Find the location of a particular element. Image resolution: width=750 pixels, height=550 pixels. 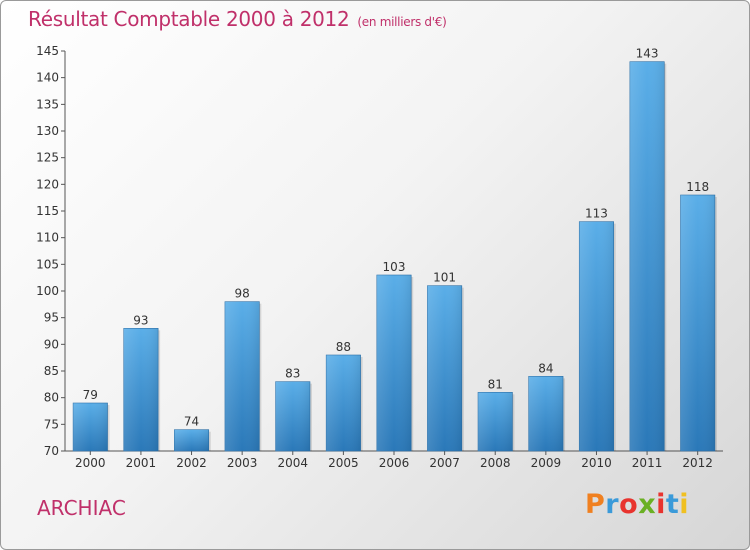

x-tick-label-2010: 2010 is located at coordinates (596, 463).